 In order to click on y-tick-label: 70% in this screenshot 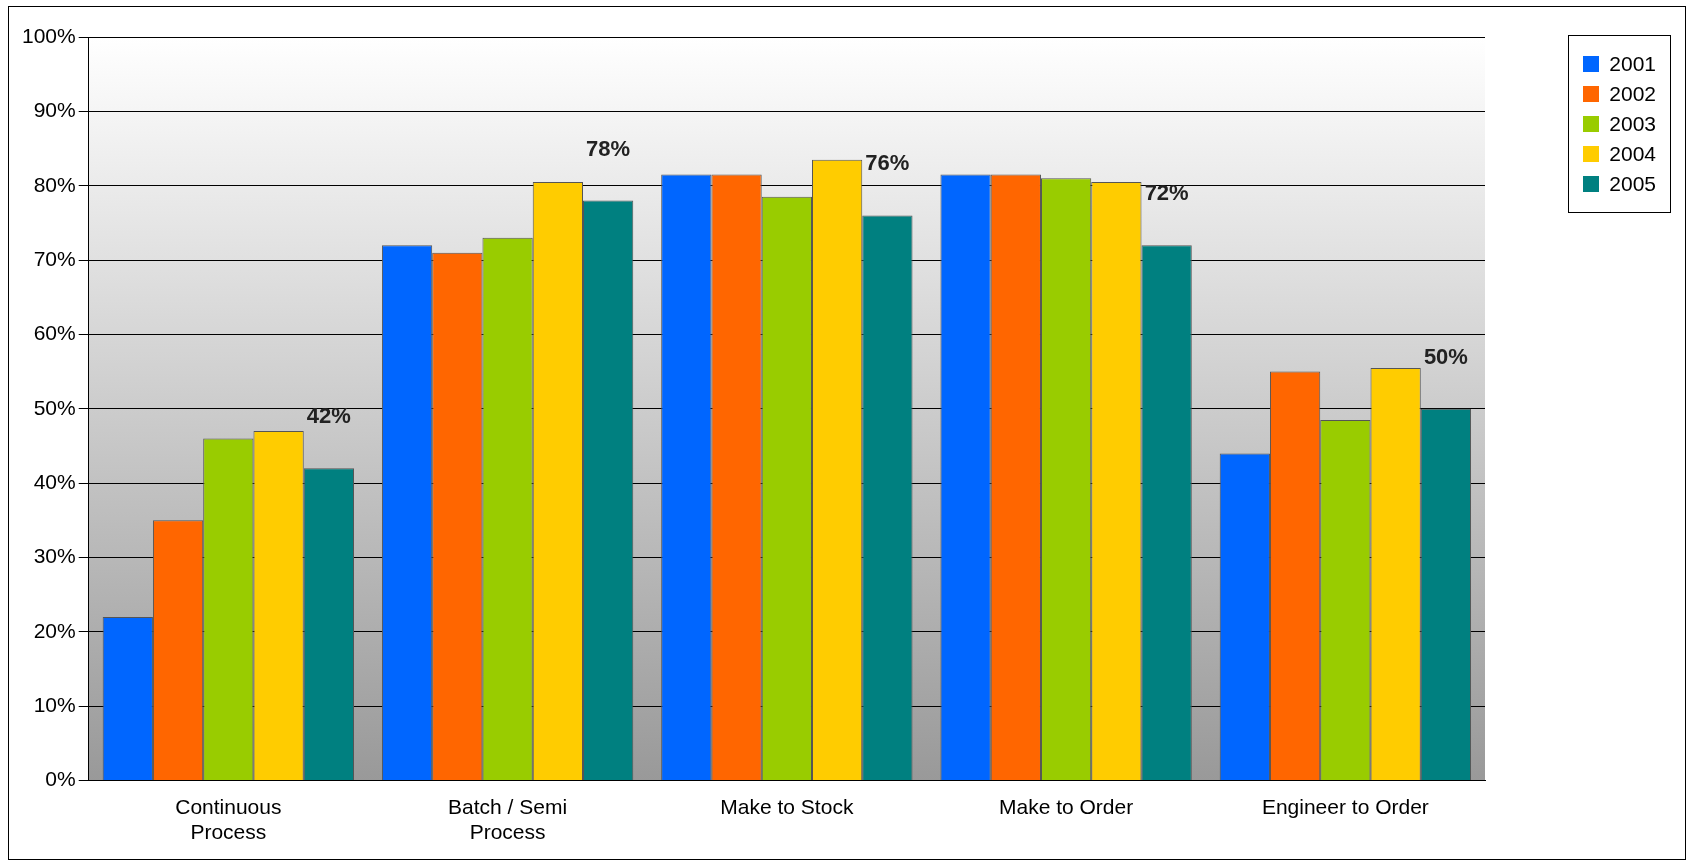, I will do `click(54, 258)`.